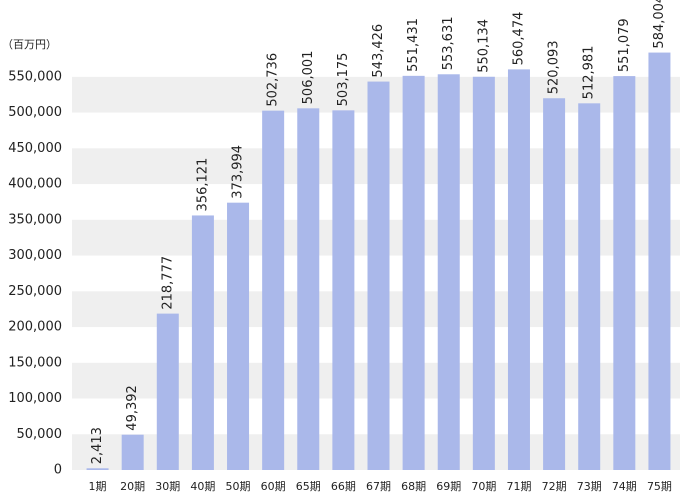  I want to click on value-label: 503,175, so click(343, 80).